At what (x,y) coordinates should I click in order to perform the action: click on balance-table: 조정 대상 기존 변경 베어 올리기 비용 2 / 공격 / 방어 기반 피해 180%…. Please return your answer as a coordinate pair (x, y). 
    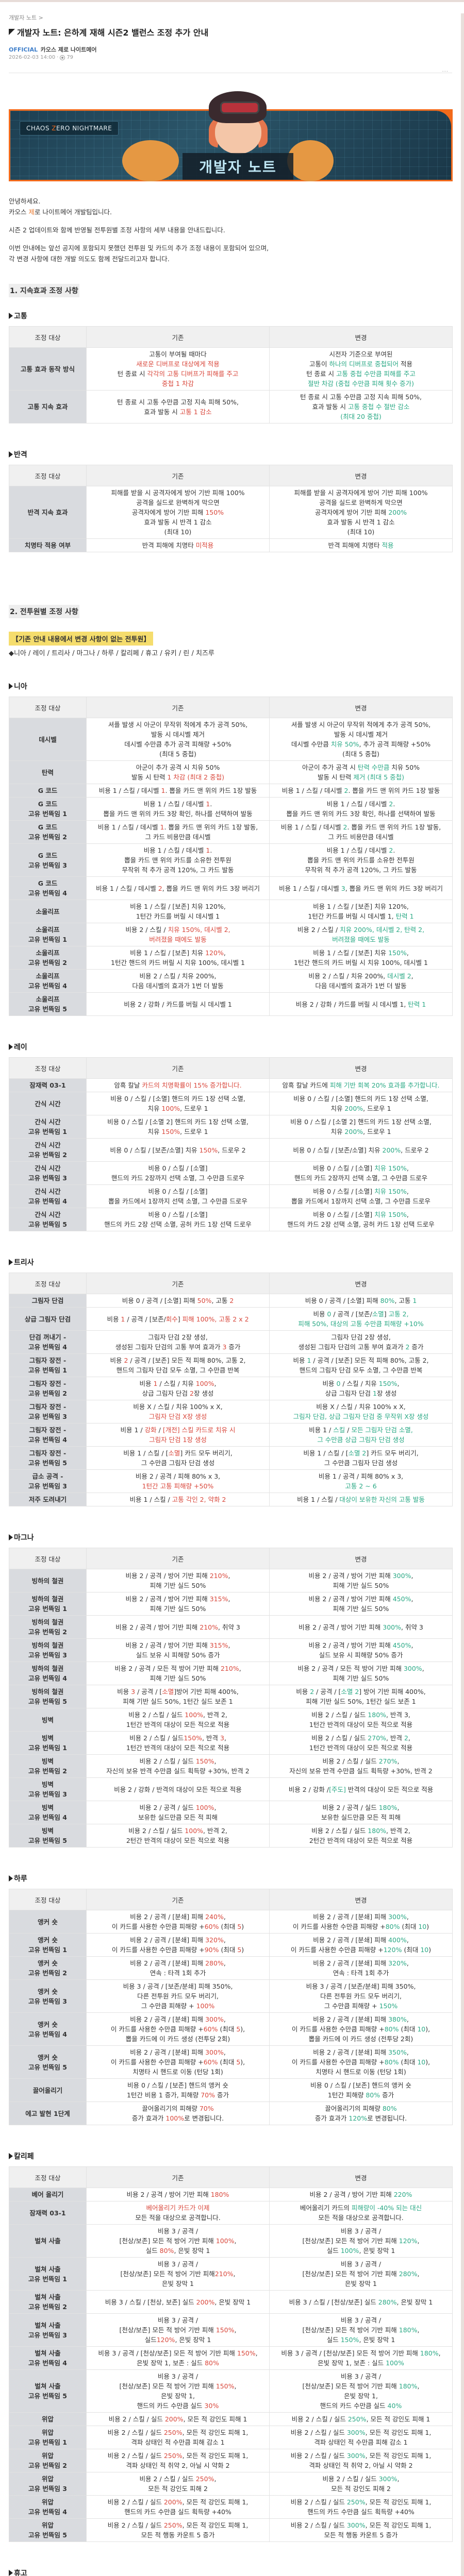
    Looking at the image, I should click on (231, 2354).